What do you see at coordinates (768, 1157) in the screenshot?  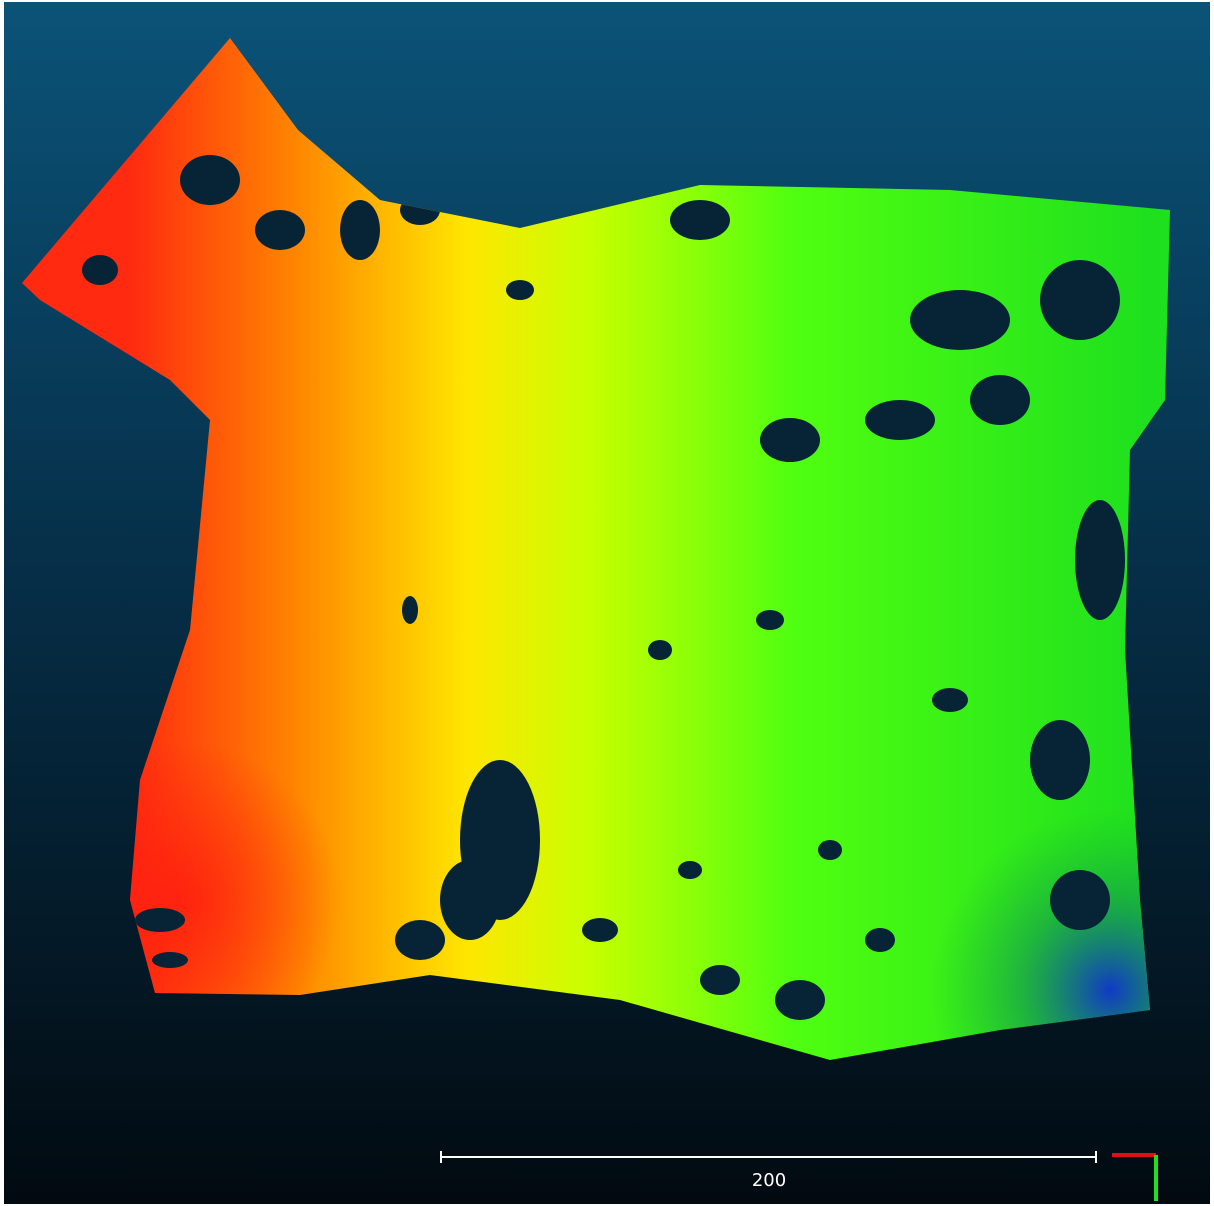 I see `scale-bar` at bounding box center [768, 1157].